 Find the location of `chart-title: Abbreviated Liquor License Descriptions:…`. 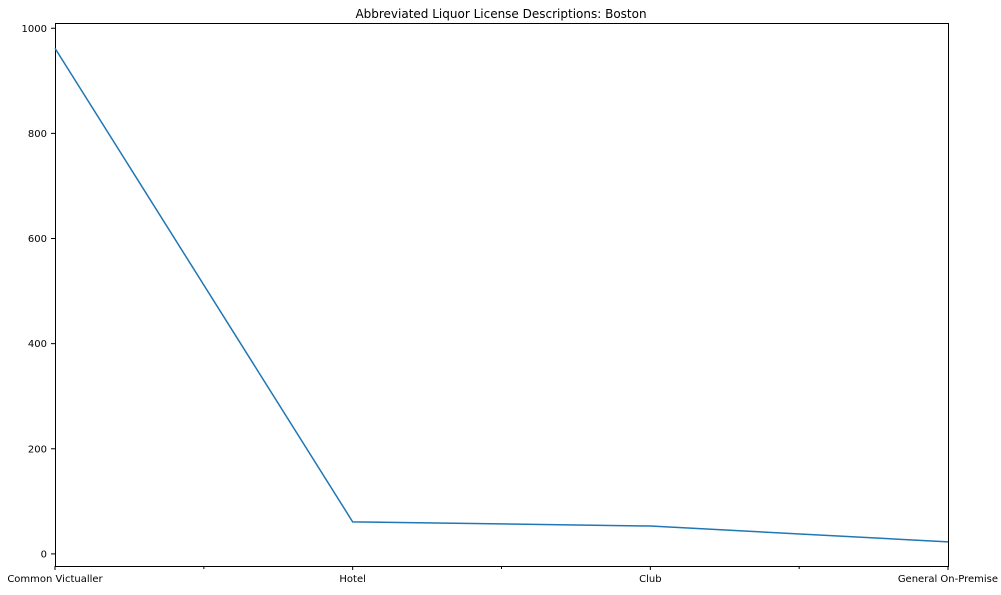

chart-title: Abbreviated Liquor License Descriptions:… is located at coordinates (500, 14).